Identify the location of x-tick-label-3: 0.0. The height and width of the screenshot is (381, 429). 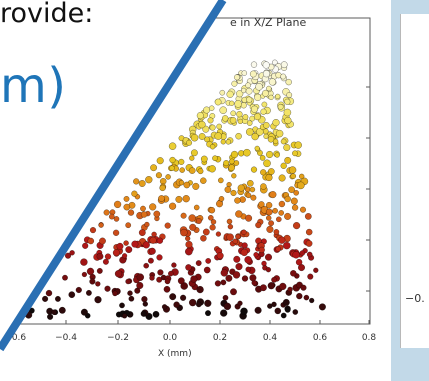
(170, 338).